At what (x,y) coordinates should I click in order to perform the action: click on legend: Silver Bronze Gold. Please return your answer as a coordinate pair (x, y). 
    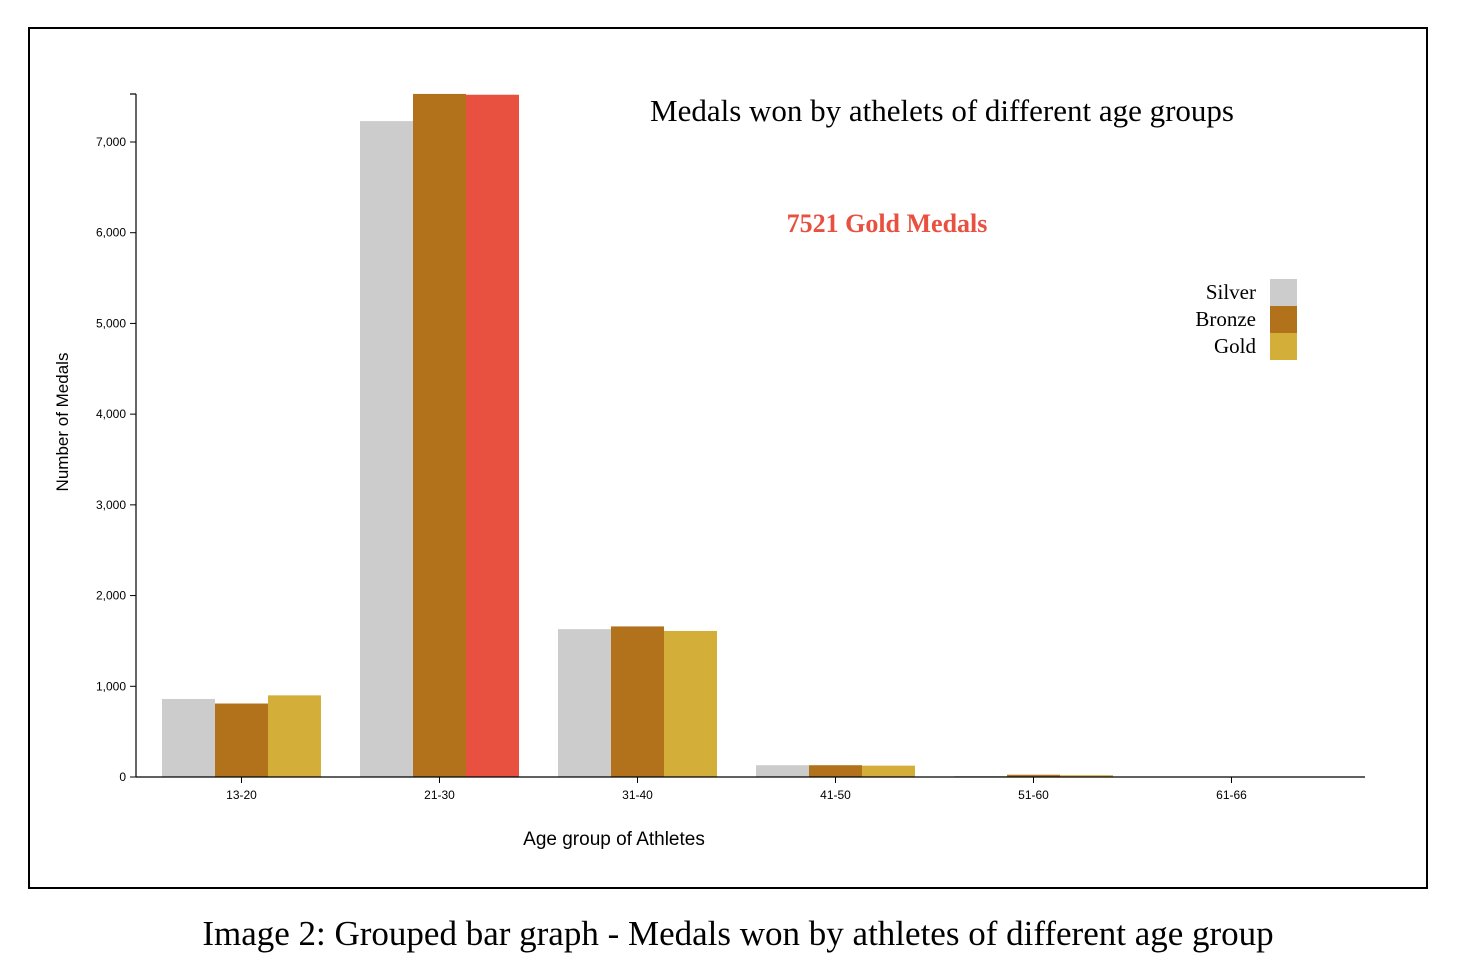
    Looking at the image, I should click on (1246, 319).